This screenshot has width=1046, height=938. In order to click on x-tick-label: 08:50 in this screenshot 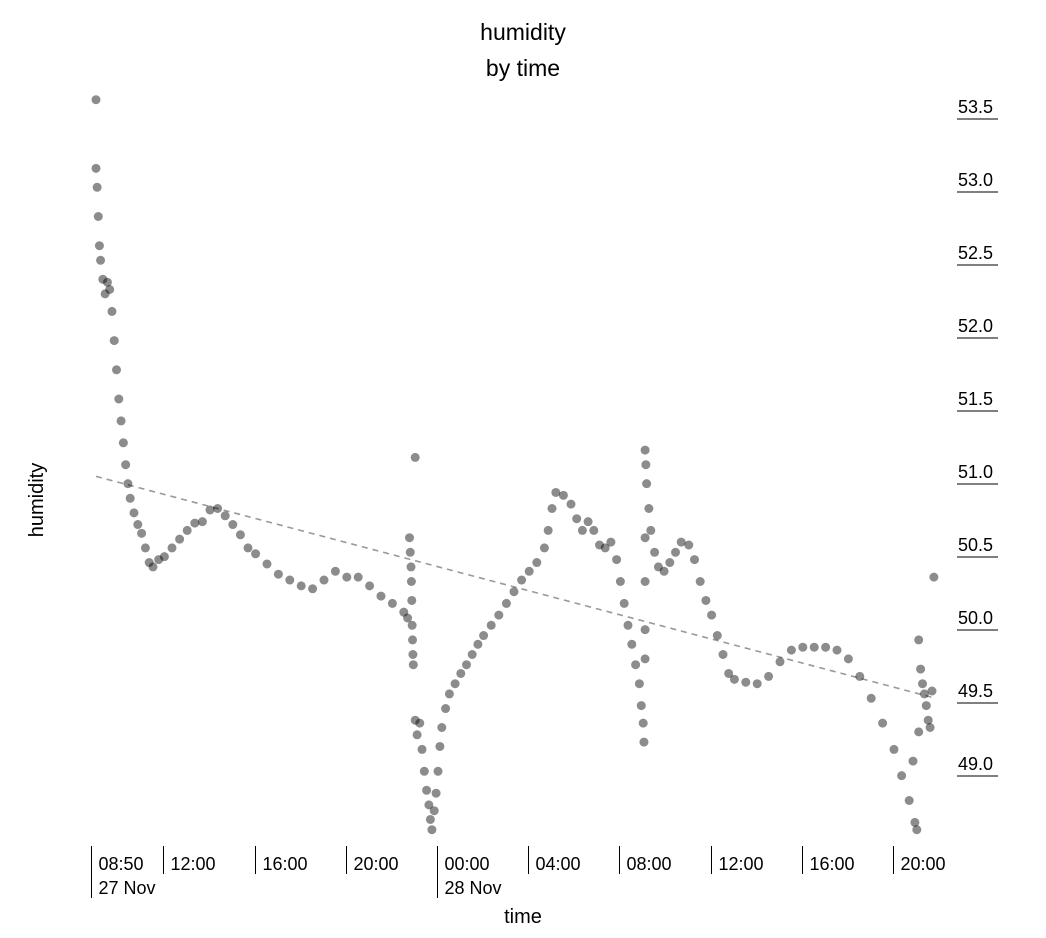, I will do `click(121, 864)`.